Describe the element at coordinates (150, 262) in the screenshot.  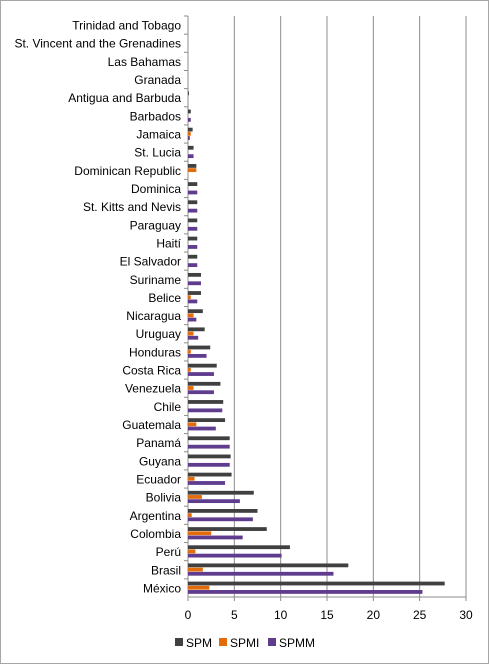
I see `y-tick-label: El Salvador` at that location.